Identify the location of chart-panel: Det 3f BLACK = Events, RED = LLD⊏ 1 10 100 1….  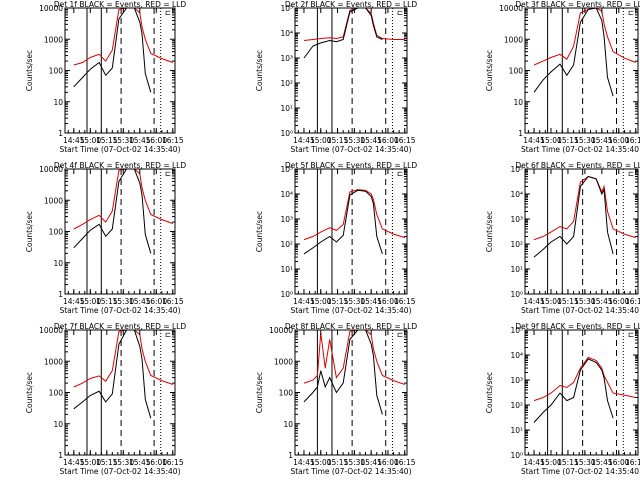
(562, 77).